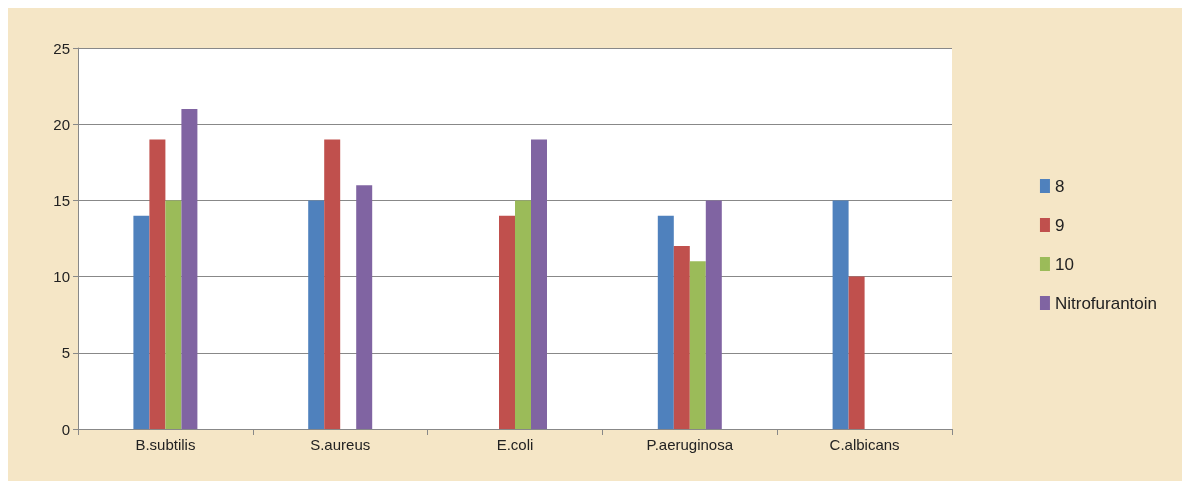 This screenshot has width=1190, height=489. What do you see at coordinates (1064, 264) in the screenshot?
I see `legend-label: 10` at bounding box center [1064, 264].